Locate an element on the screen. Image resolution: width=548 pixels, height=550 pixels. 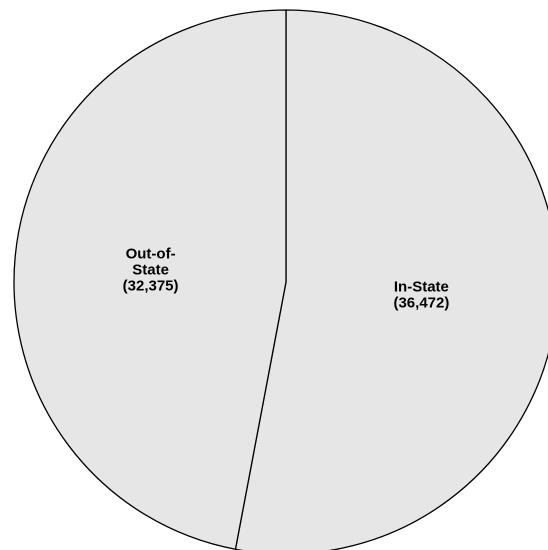
pie-slice-label-out-of-state: Out-of-State (32,375) is located at coordinates (151, 269).